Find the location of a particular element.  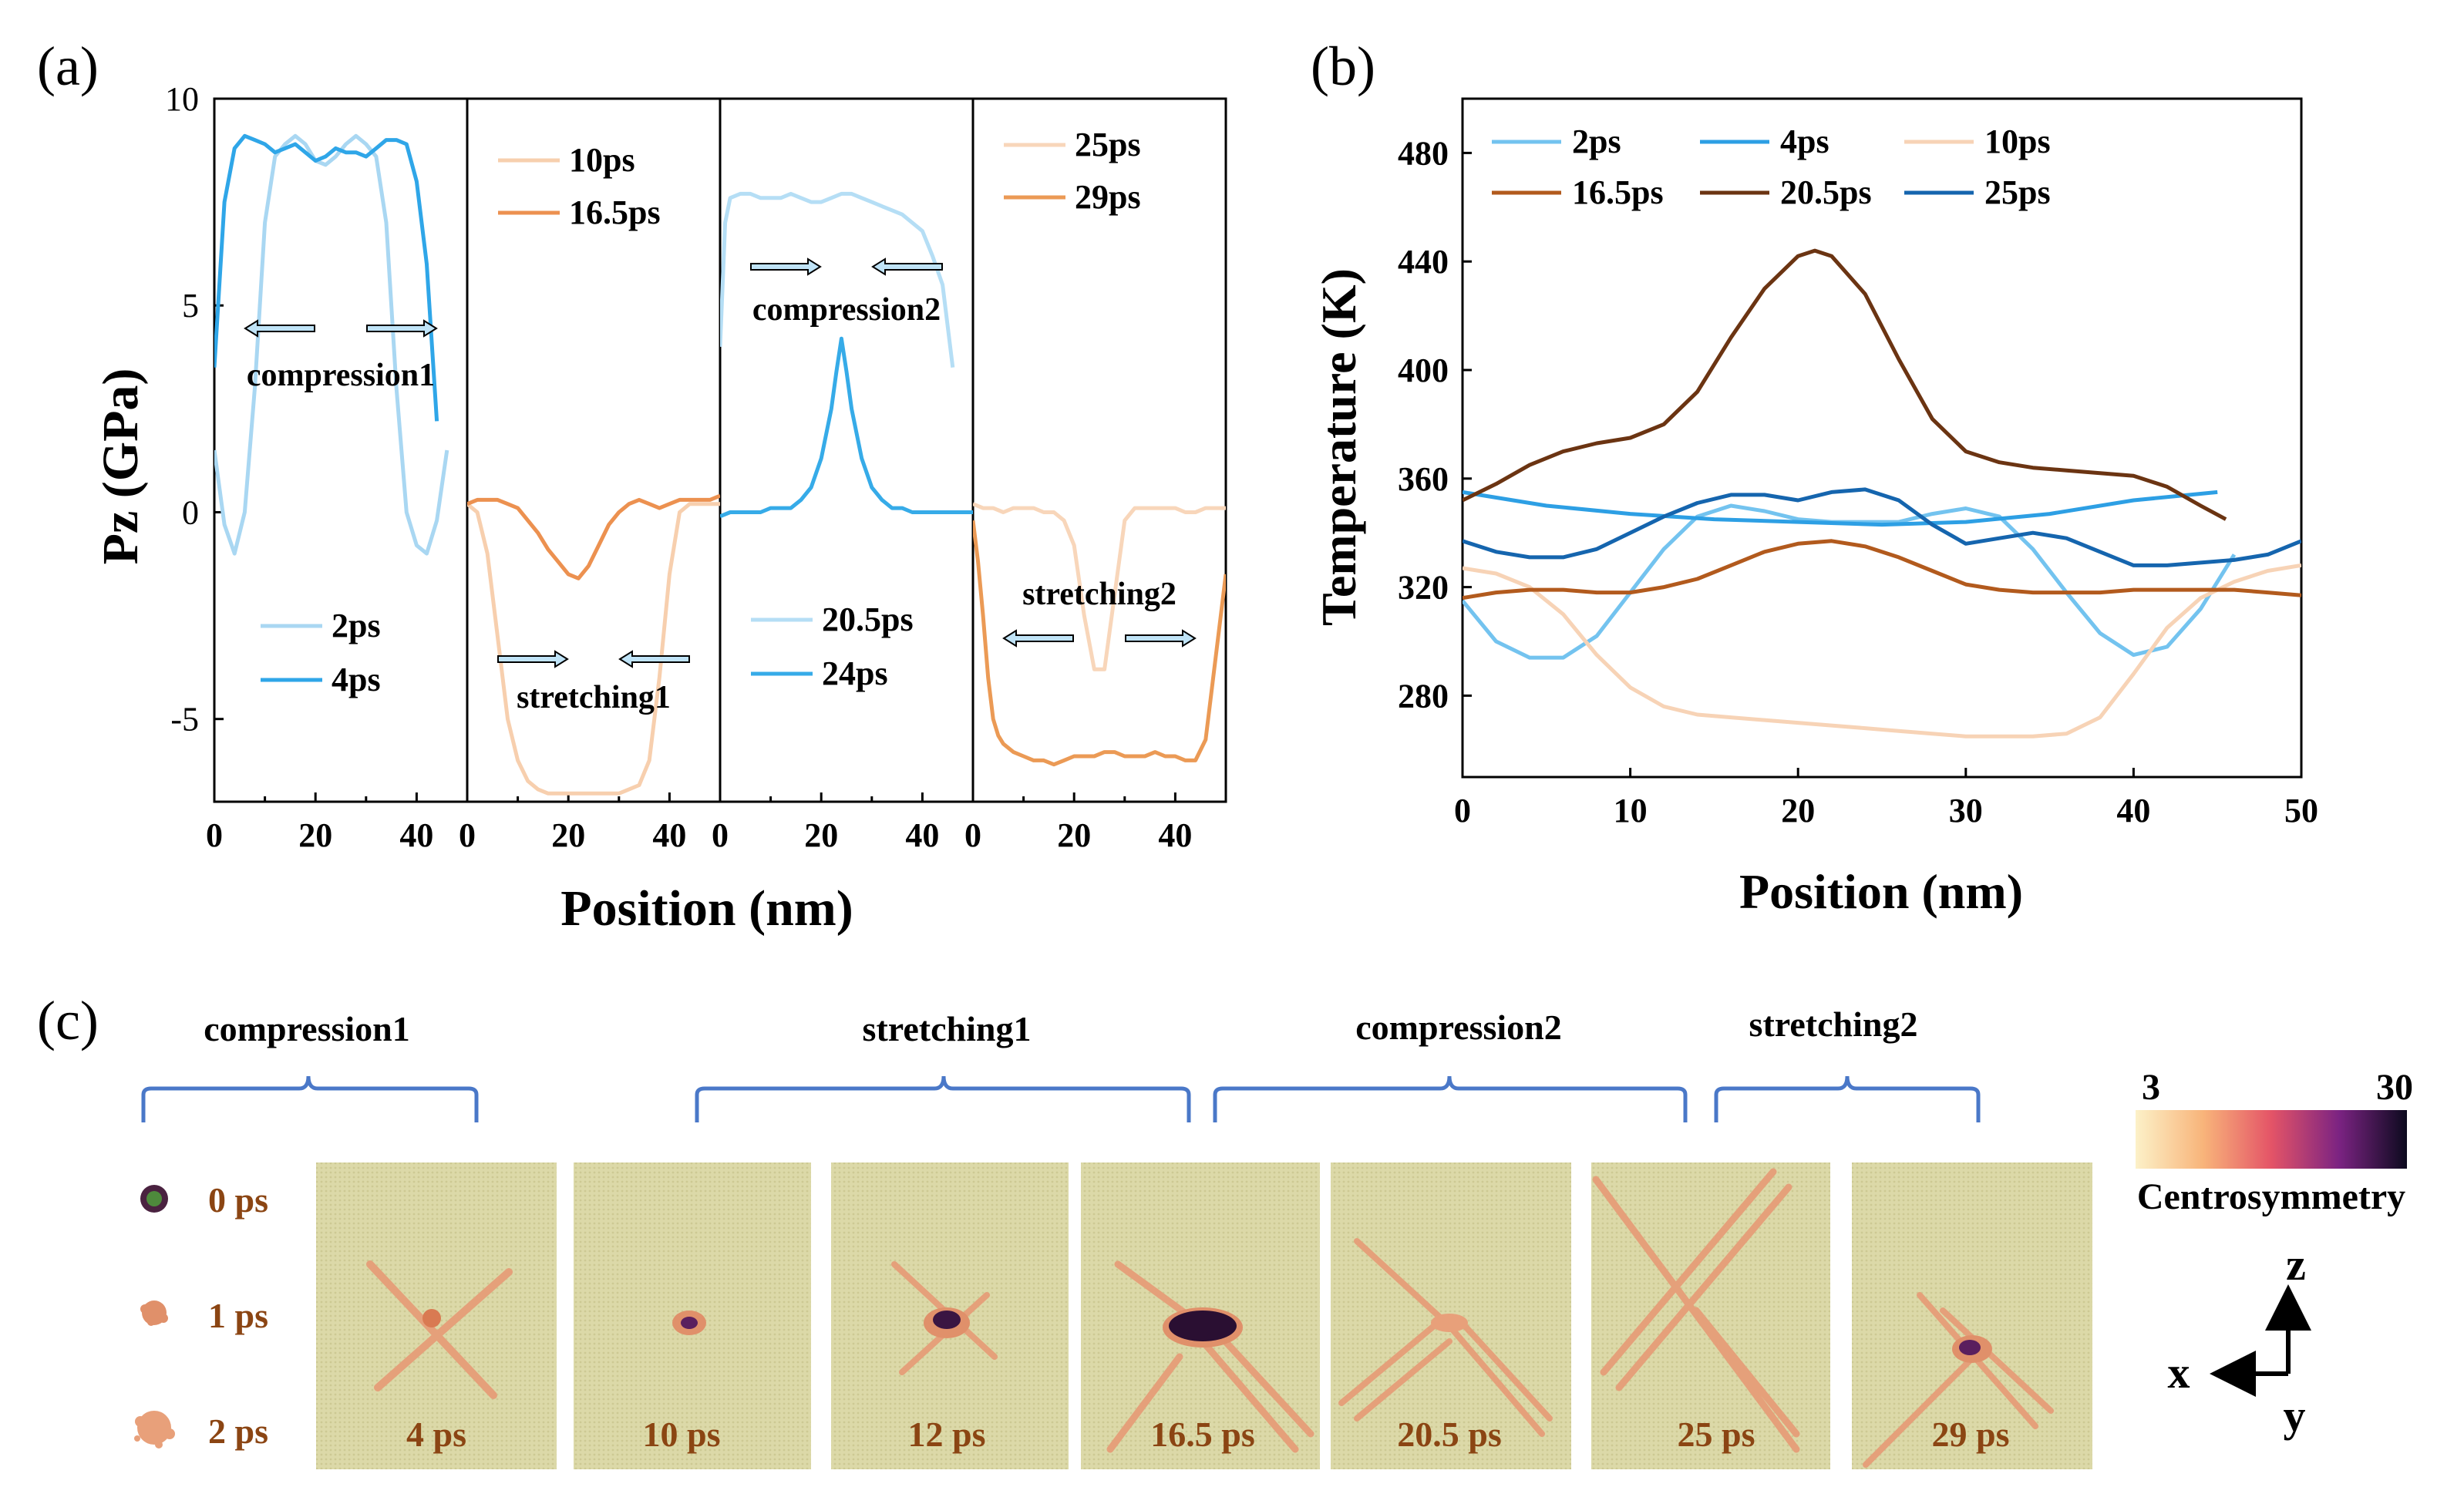

panel-b-ytick-label: 280 is located at coordinates (1423, 696).